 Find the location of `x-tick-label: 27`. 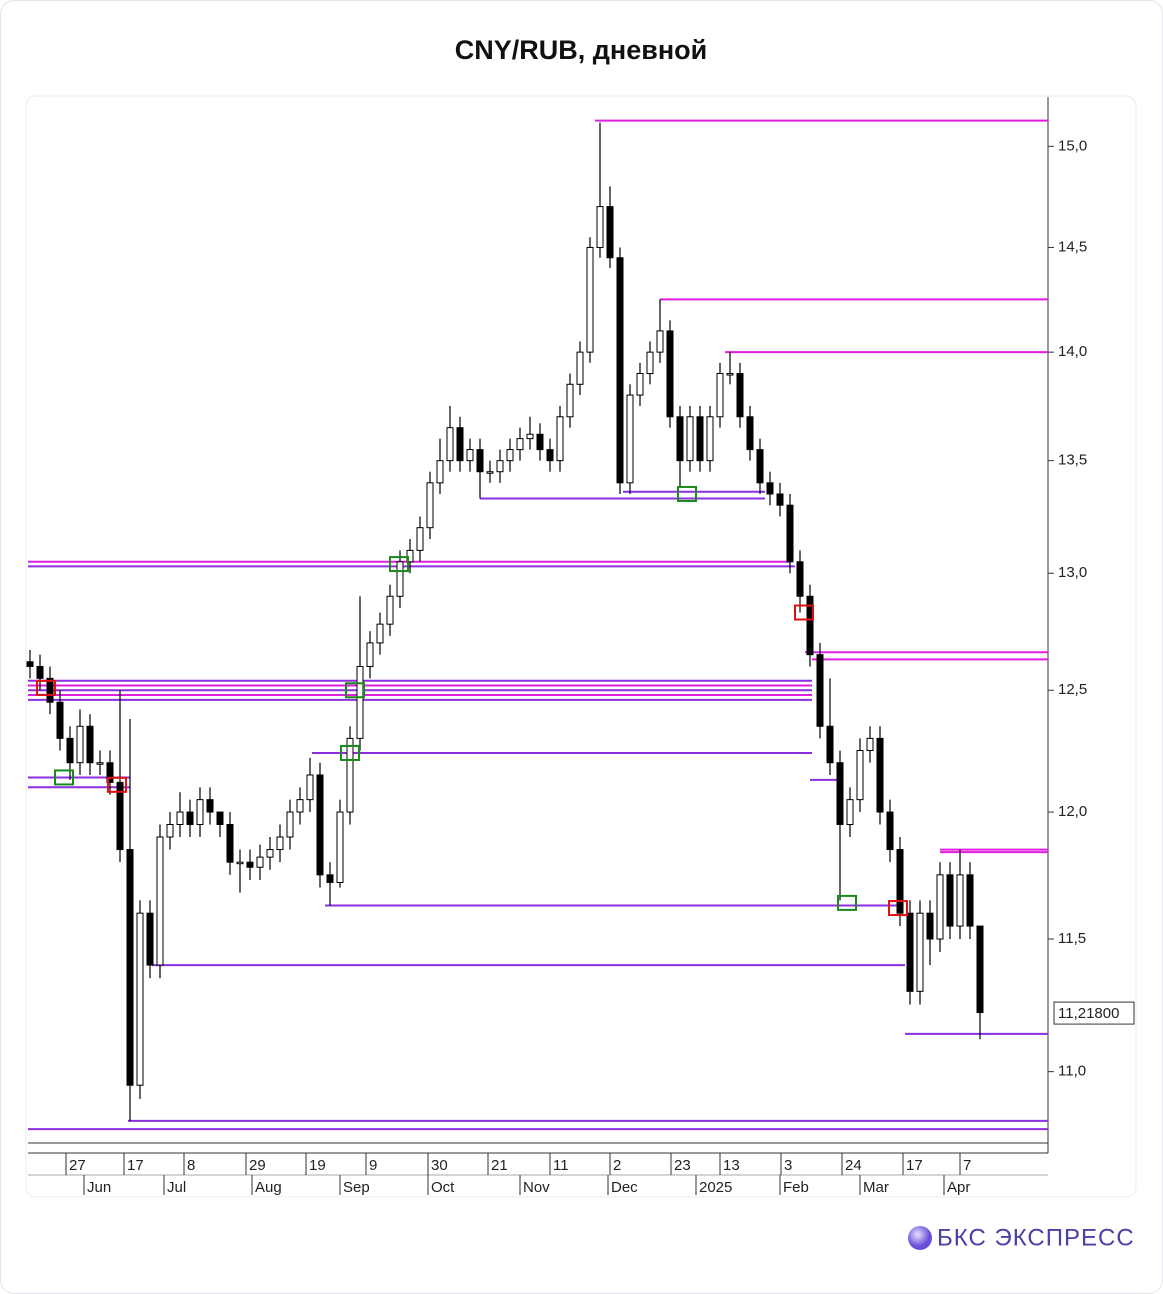

x-tick-label: 27 is located at coordinates (77, 1165).